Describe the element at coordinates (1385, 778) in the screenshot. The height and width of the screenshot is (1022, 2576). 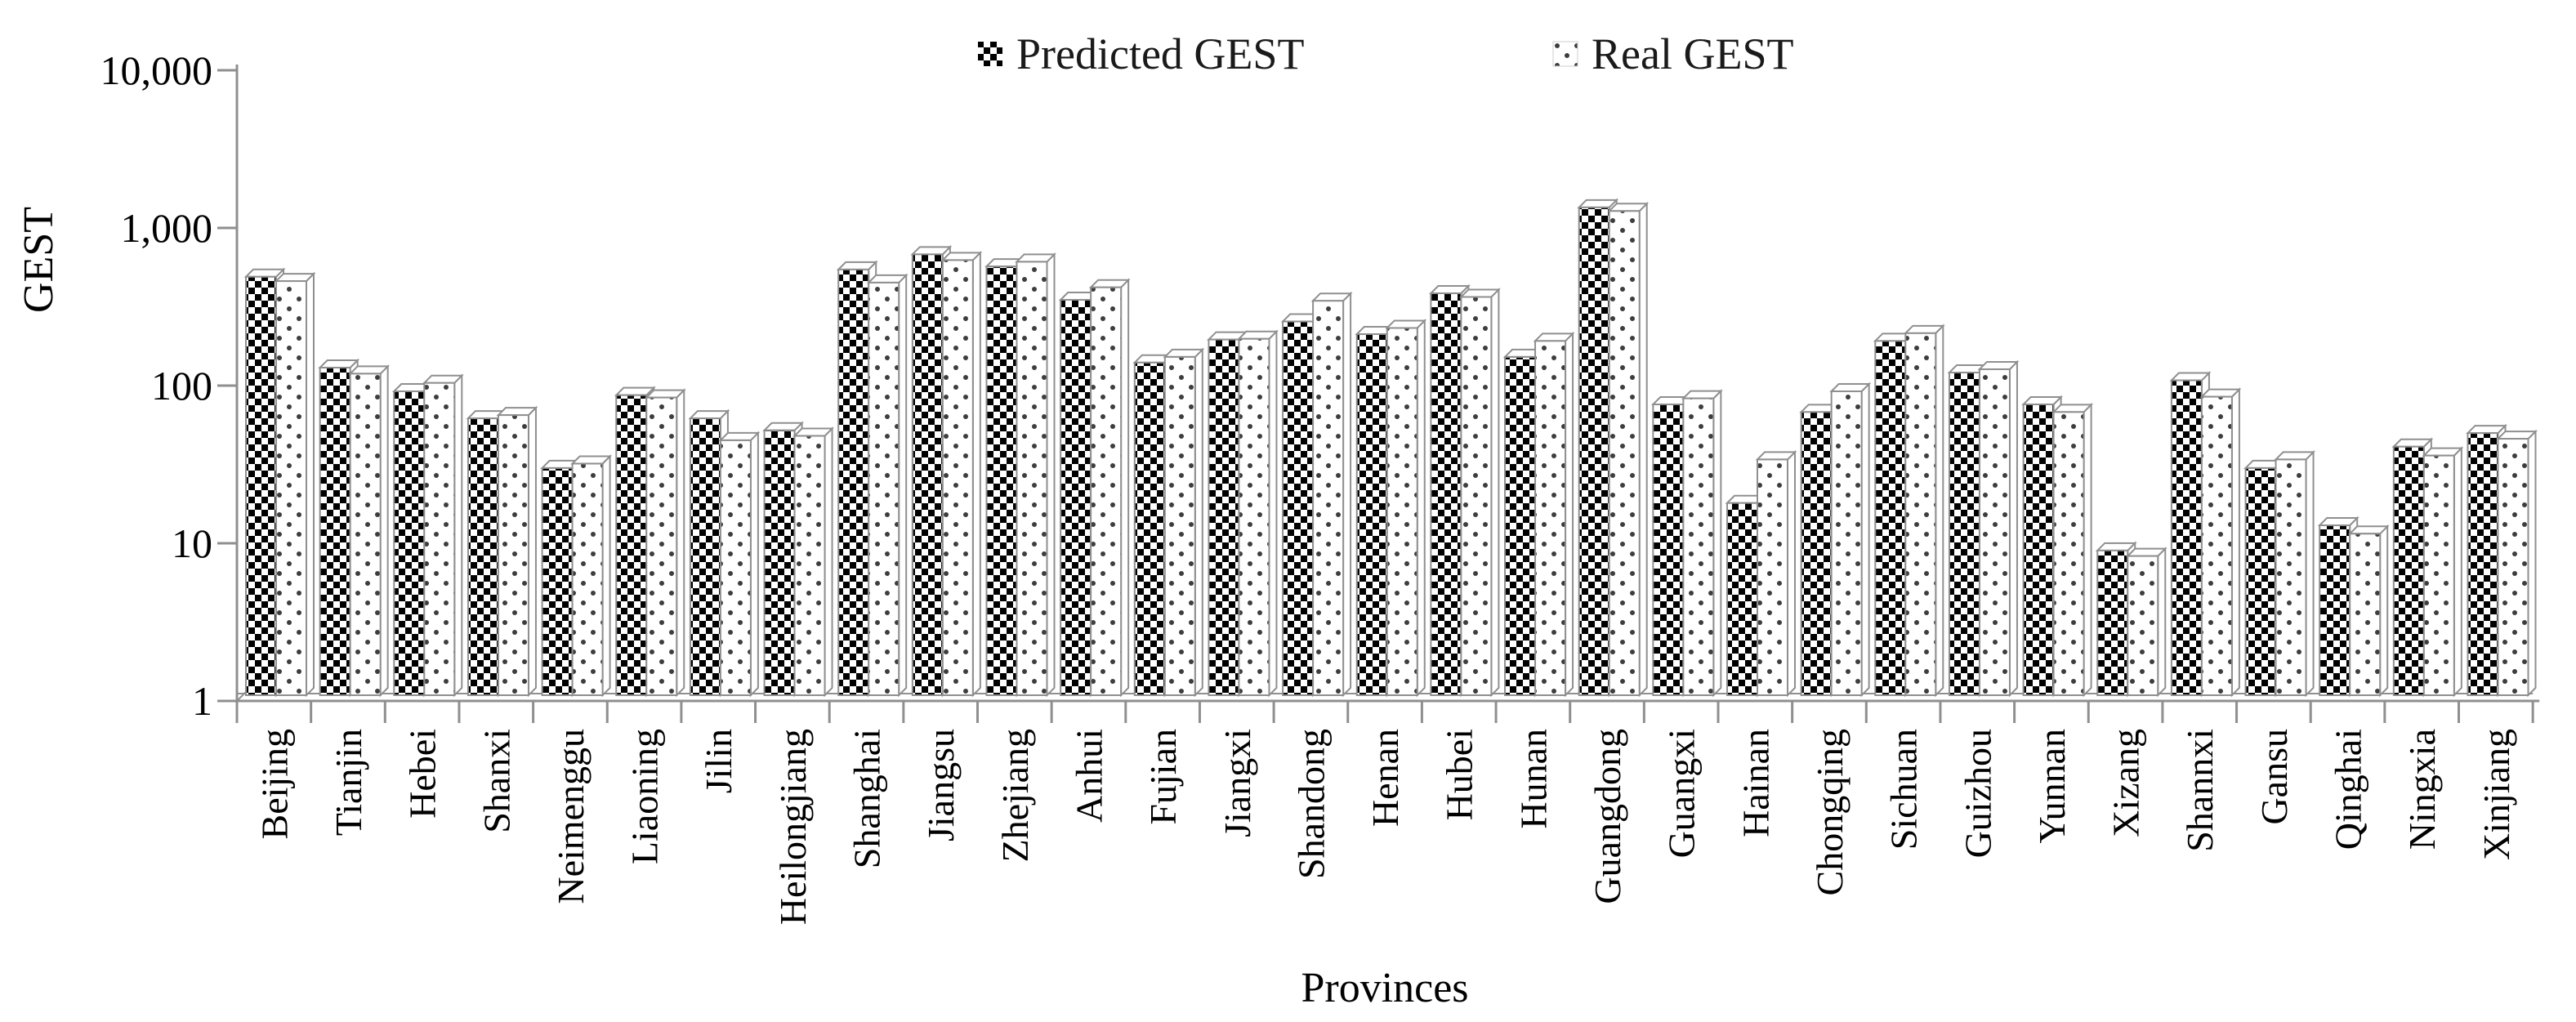
I see `x-tick-label-Henan: Henan` at that location.